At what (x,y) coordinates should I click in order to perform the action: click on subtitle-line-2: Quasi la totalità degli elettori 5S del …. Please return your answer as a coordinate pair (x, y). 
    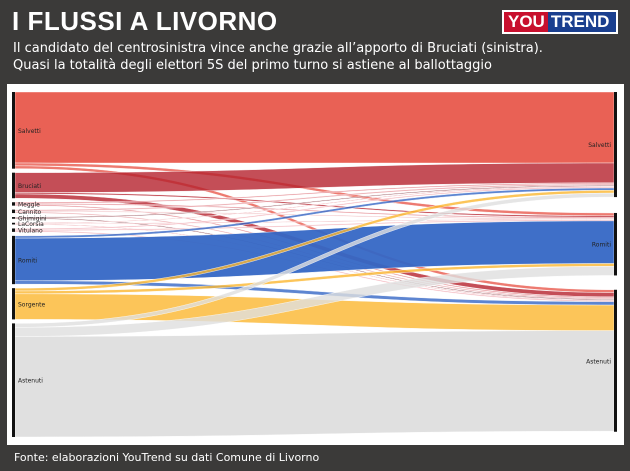
    Looking at the image, I should click on (252, 65).